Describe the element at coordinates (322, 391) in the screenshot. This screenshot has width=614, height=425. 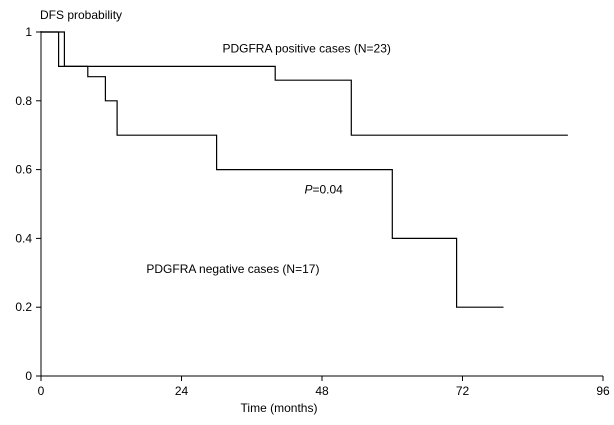
I see `x-tick-label: 48` at that location.